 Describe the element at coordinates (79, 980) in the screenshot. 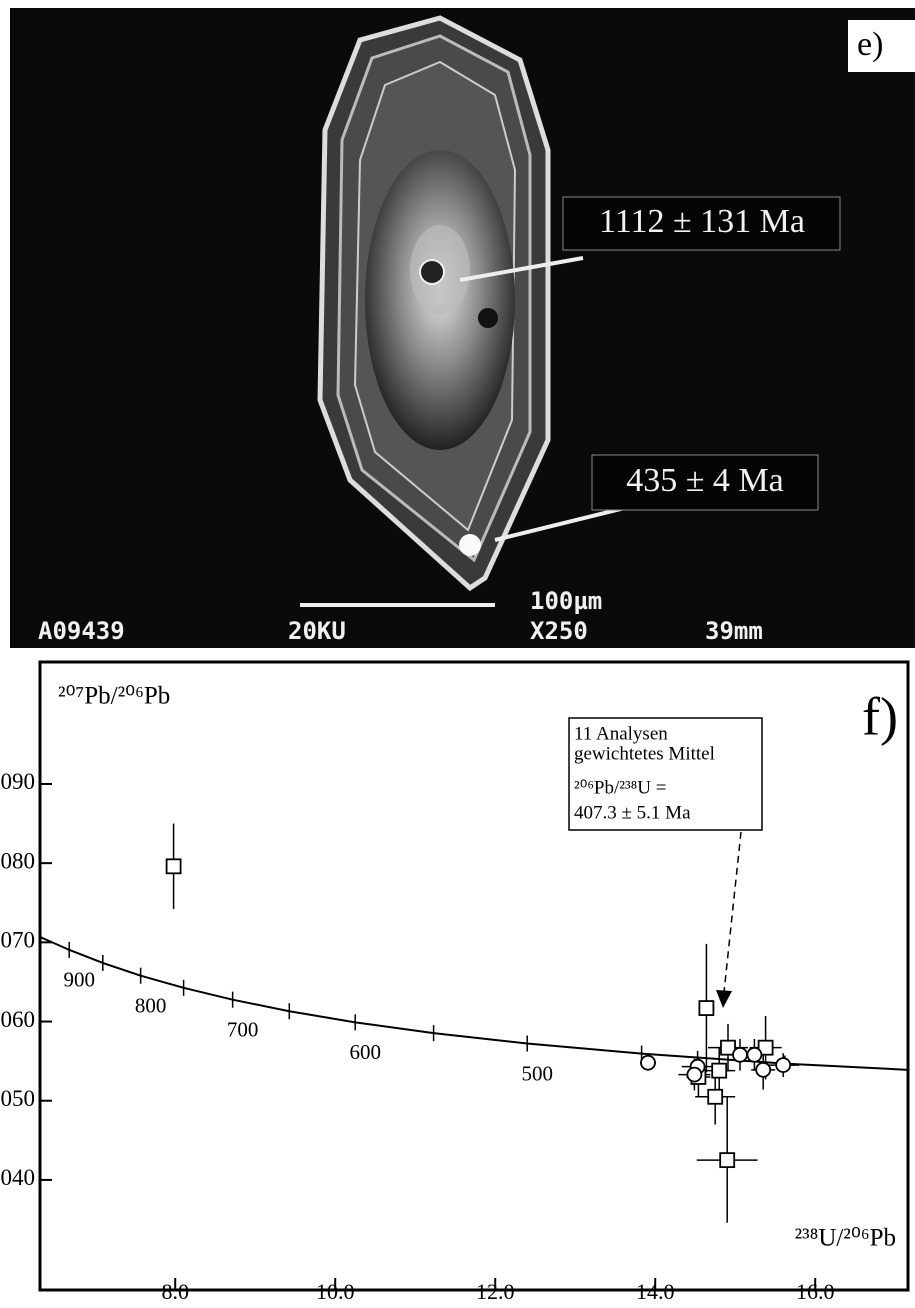

I see `age-label: 900` at that location.